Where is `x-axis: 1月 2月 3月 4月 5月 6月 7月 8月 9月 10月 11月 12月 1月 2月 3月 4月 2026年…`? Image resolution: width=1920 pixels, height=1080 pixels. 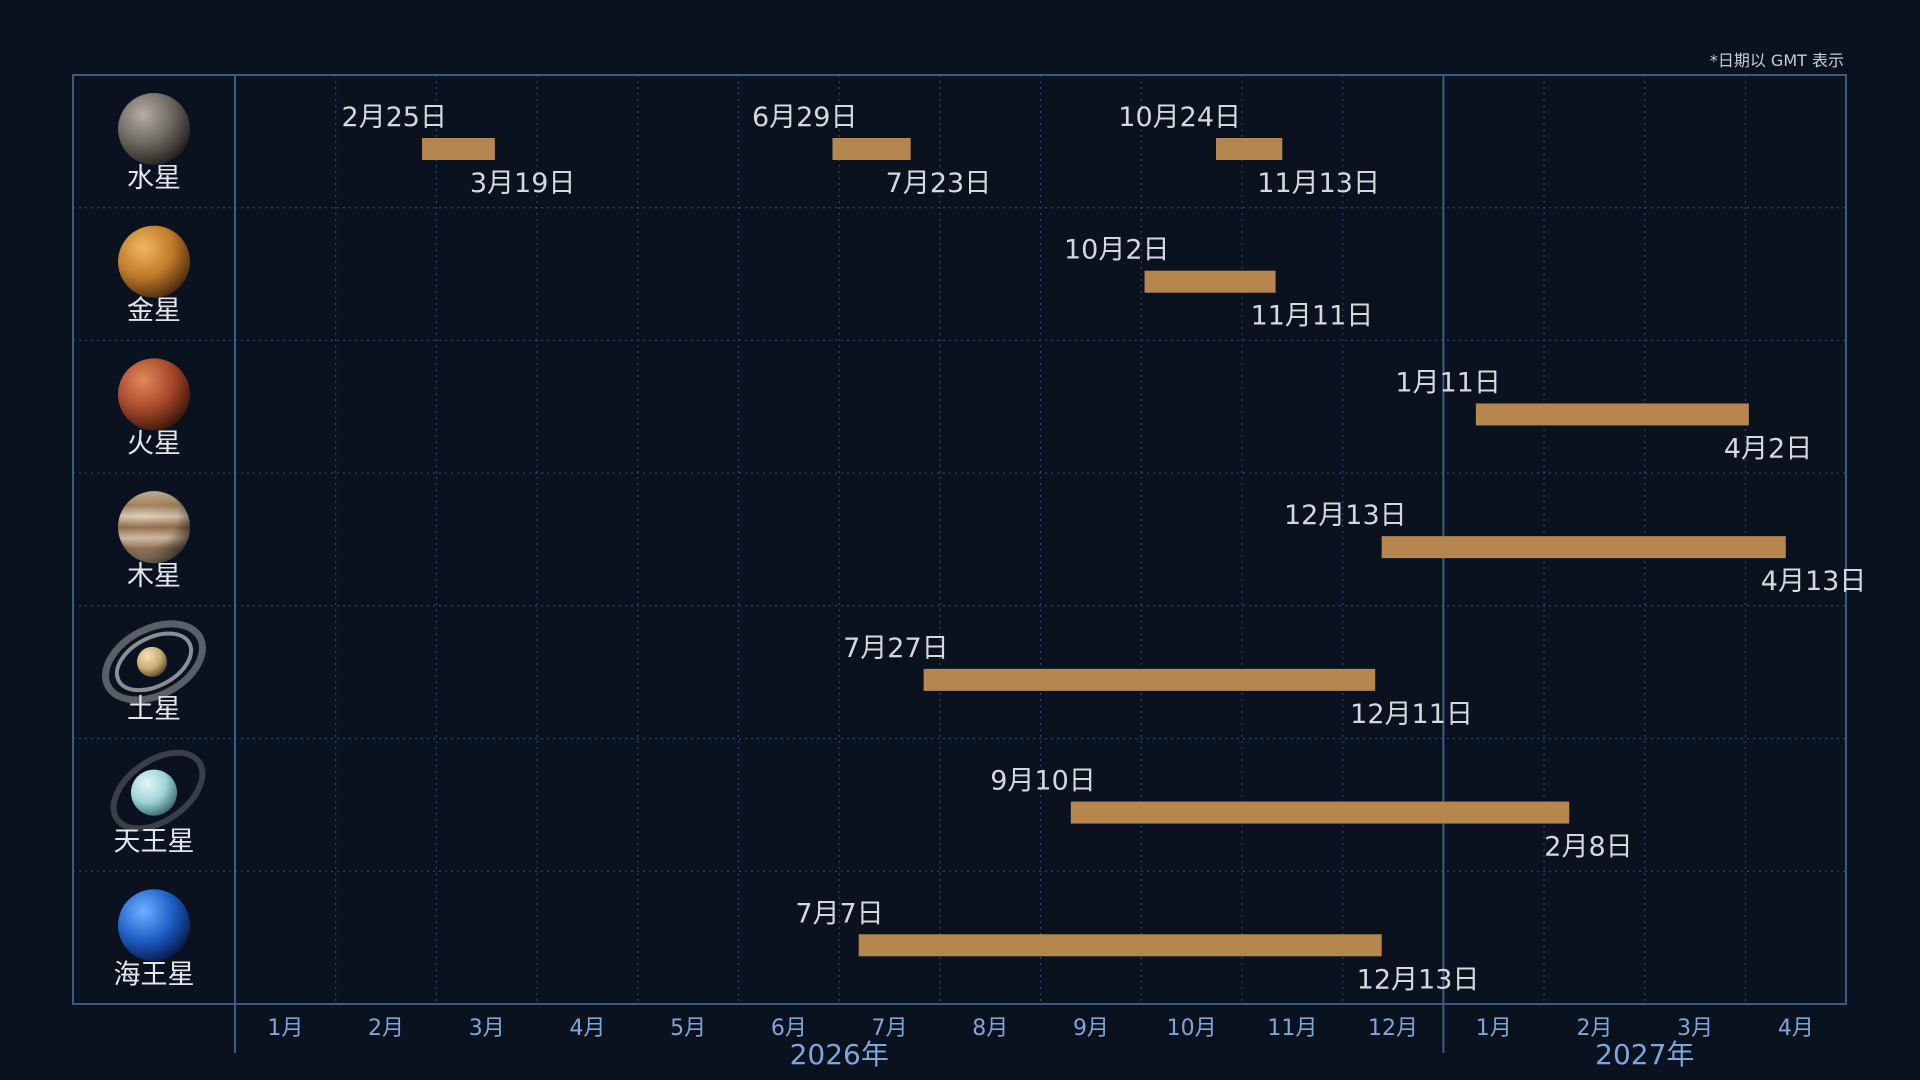 x-axis: 1月 2月 3月 4月 5月 6月 7月 8月 9月 10月 11月 12月 1月 2月 3月 4月 2026年… is located at coordinates (1040, 1043).